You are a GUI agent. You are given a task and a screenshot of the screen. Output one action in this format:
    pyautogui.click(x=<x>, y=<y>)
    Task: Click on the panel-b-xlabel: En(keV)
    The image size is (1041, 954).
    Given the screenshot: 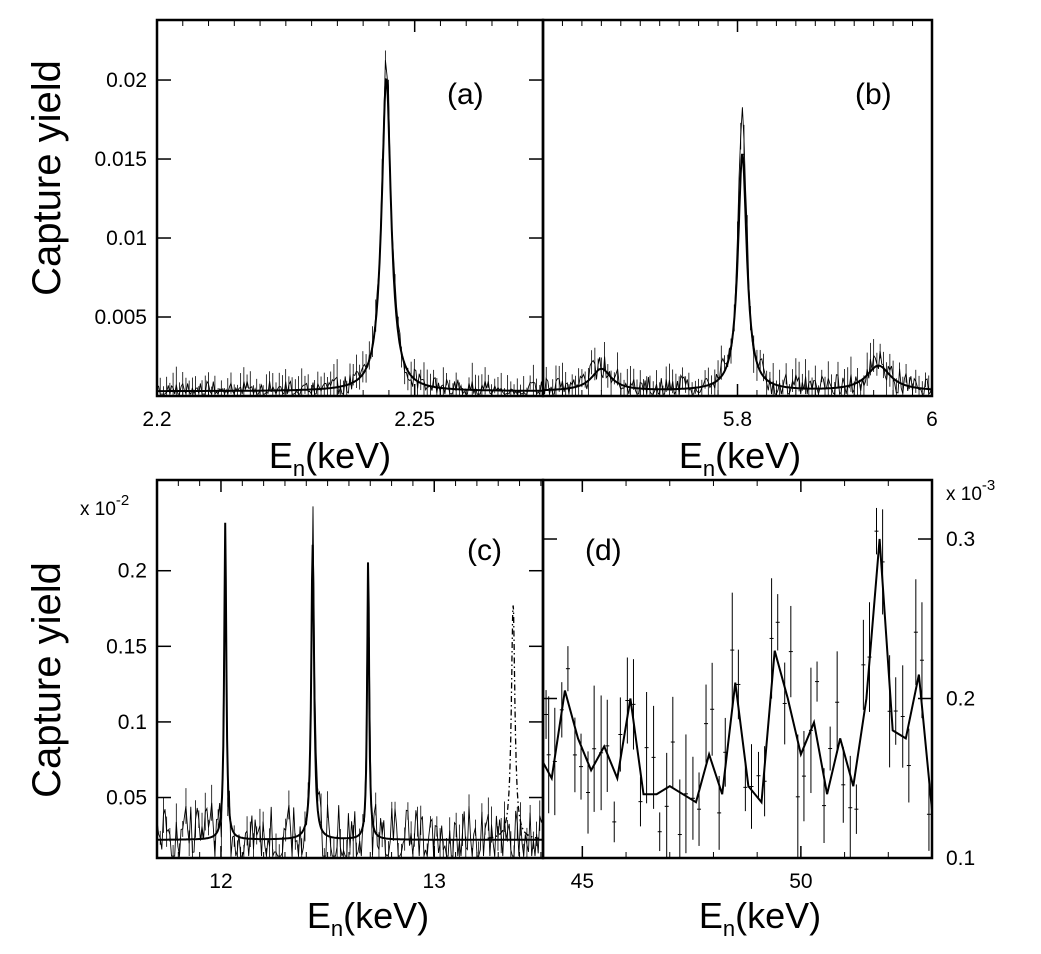 What is the action you would take?
    pyautogui.click(x=740, y=458)
    